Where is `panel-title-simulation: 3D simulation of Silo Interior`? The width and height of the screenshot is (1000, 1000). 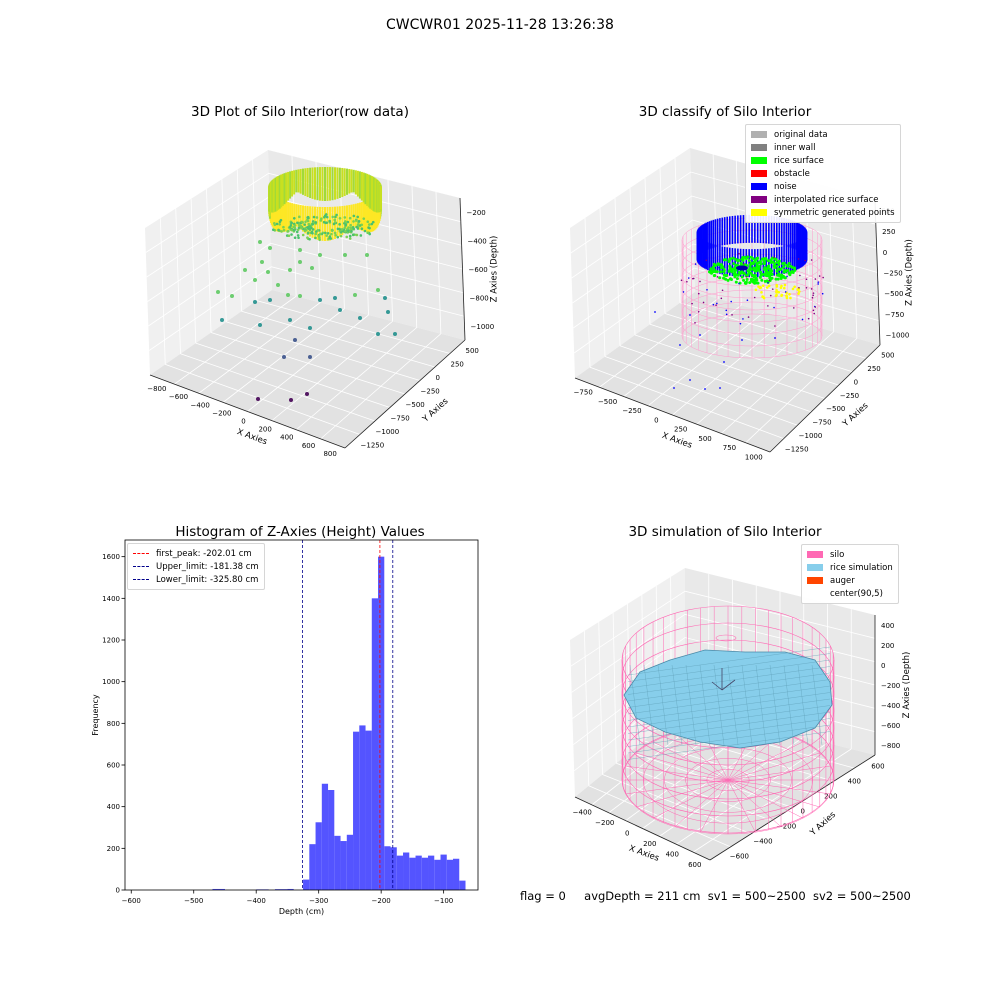 panel-title-simulation: 3D simulation of Silo Interior is located at coordinates (725, 532).